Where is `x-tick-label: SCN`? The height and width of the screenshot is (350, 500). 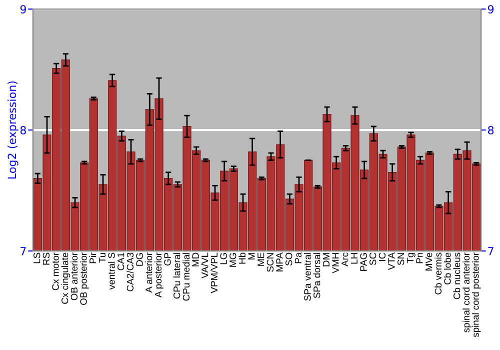 x-tick-label: SCN is located at coordinates (270, 262).